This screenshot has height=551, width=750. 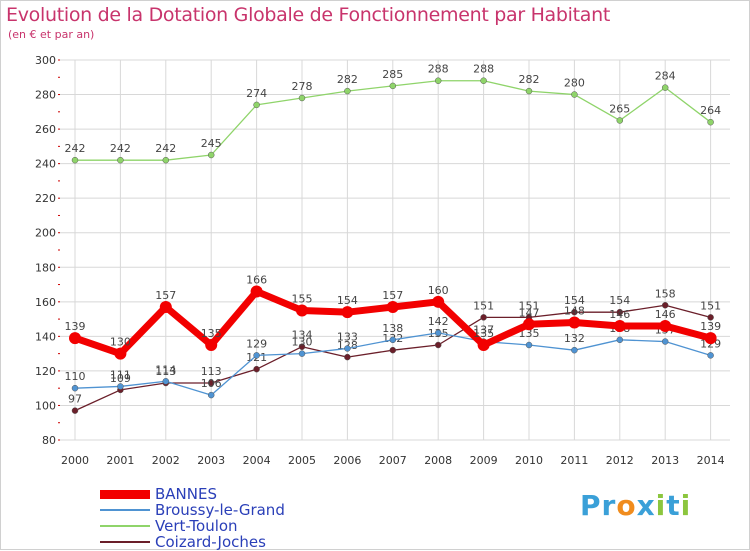 What do you see at coordinates (51, 34) in the screenshot?
I see `chart-subtitle: (en € et par an)` at bounding box center [51, 34].